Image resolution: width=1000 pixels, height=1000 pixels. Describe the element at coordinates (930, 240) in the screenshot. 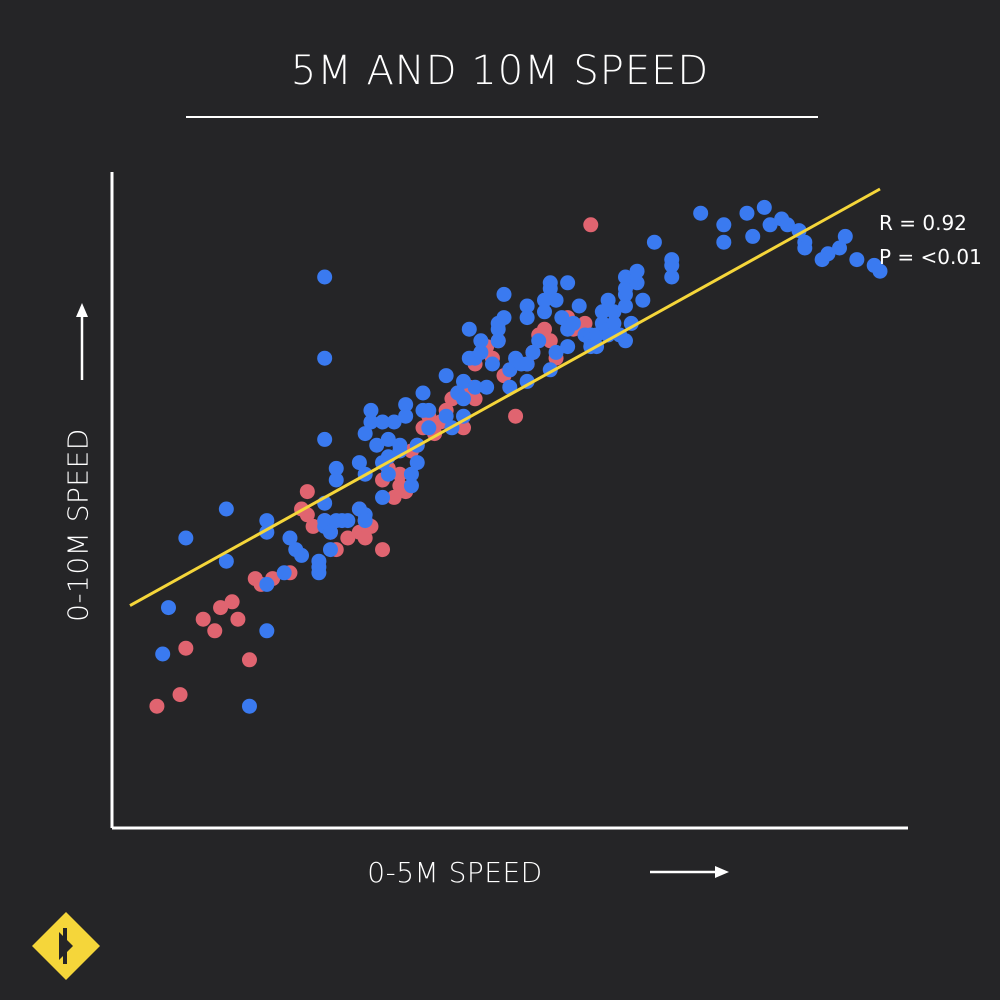

I see `correlation-stats: R = 0.92 P = <0.01` at that location.